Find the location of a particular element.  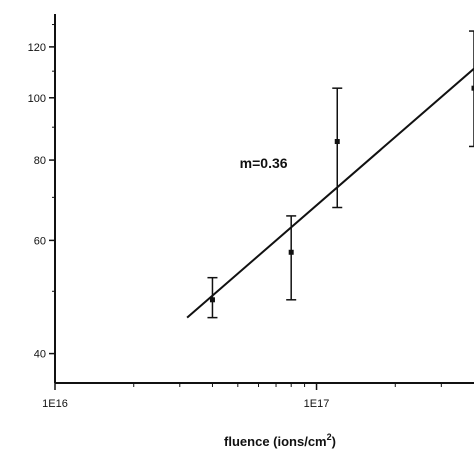

x-tick-label: 1E16 is located at coordinates (55, 404).